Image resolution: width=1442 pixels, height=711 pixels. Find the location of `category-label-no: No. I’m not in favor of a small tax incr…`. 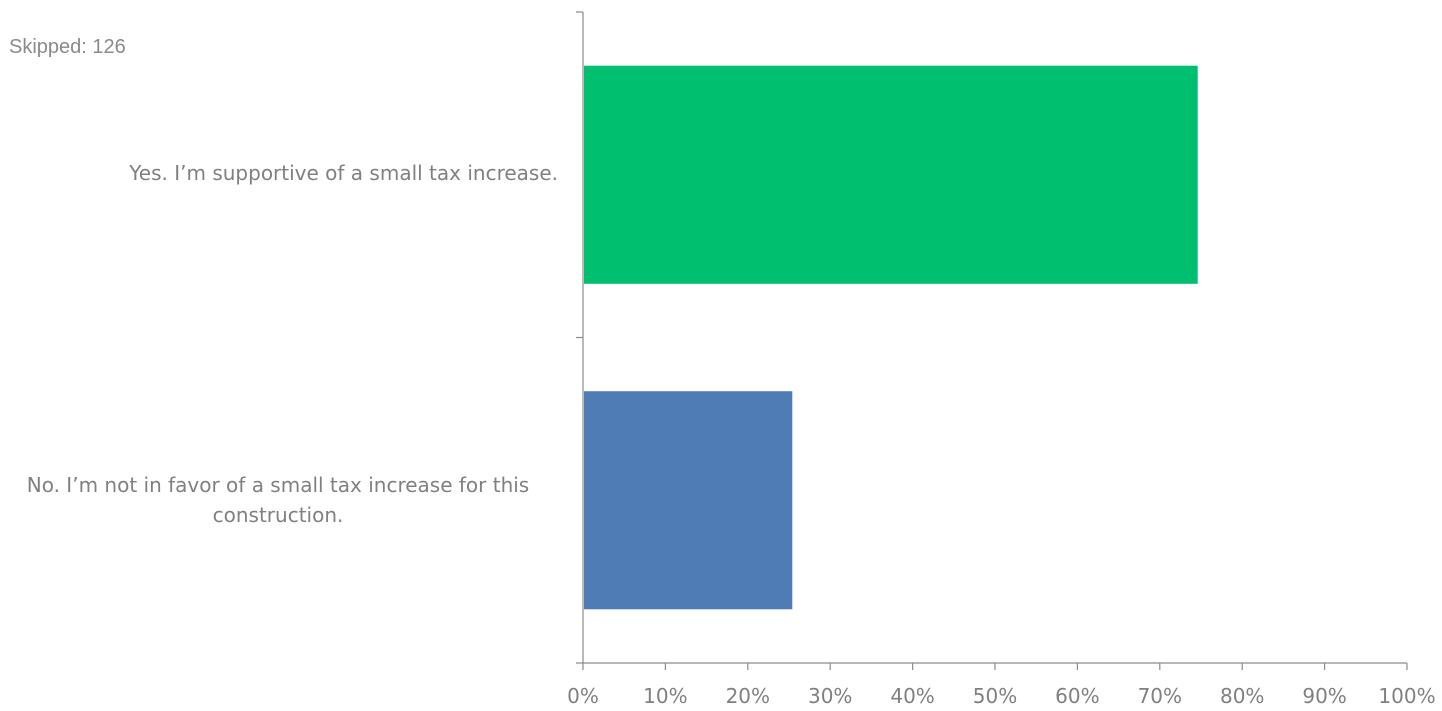

category-label-no: No. I’m not in favor of a small tax incr… is located at coordinates (279, 500).